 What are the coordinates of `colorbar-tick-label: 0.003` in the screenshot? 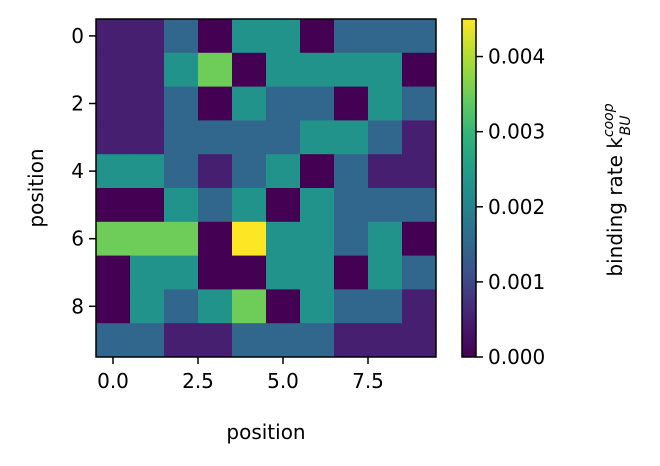 It's located at (516, 132).